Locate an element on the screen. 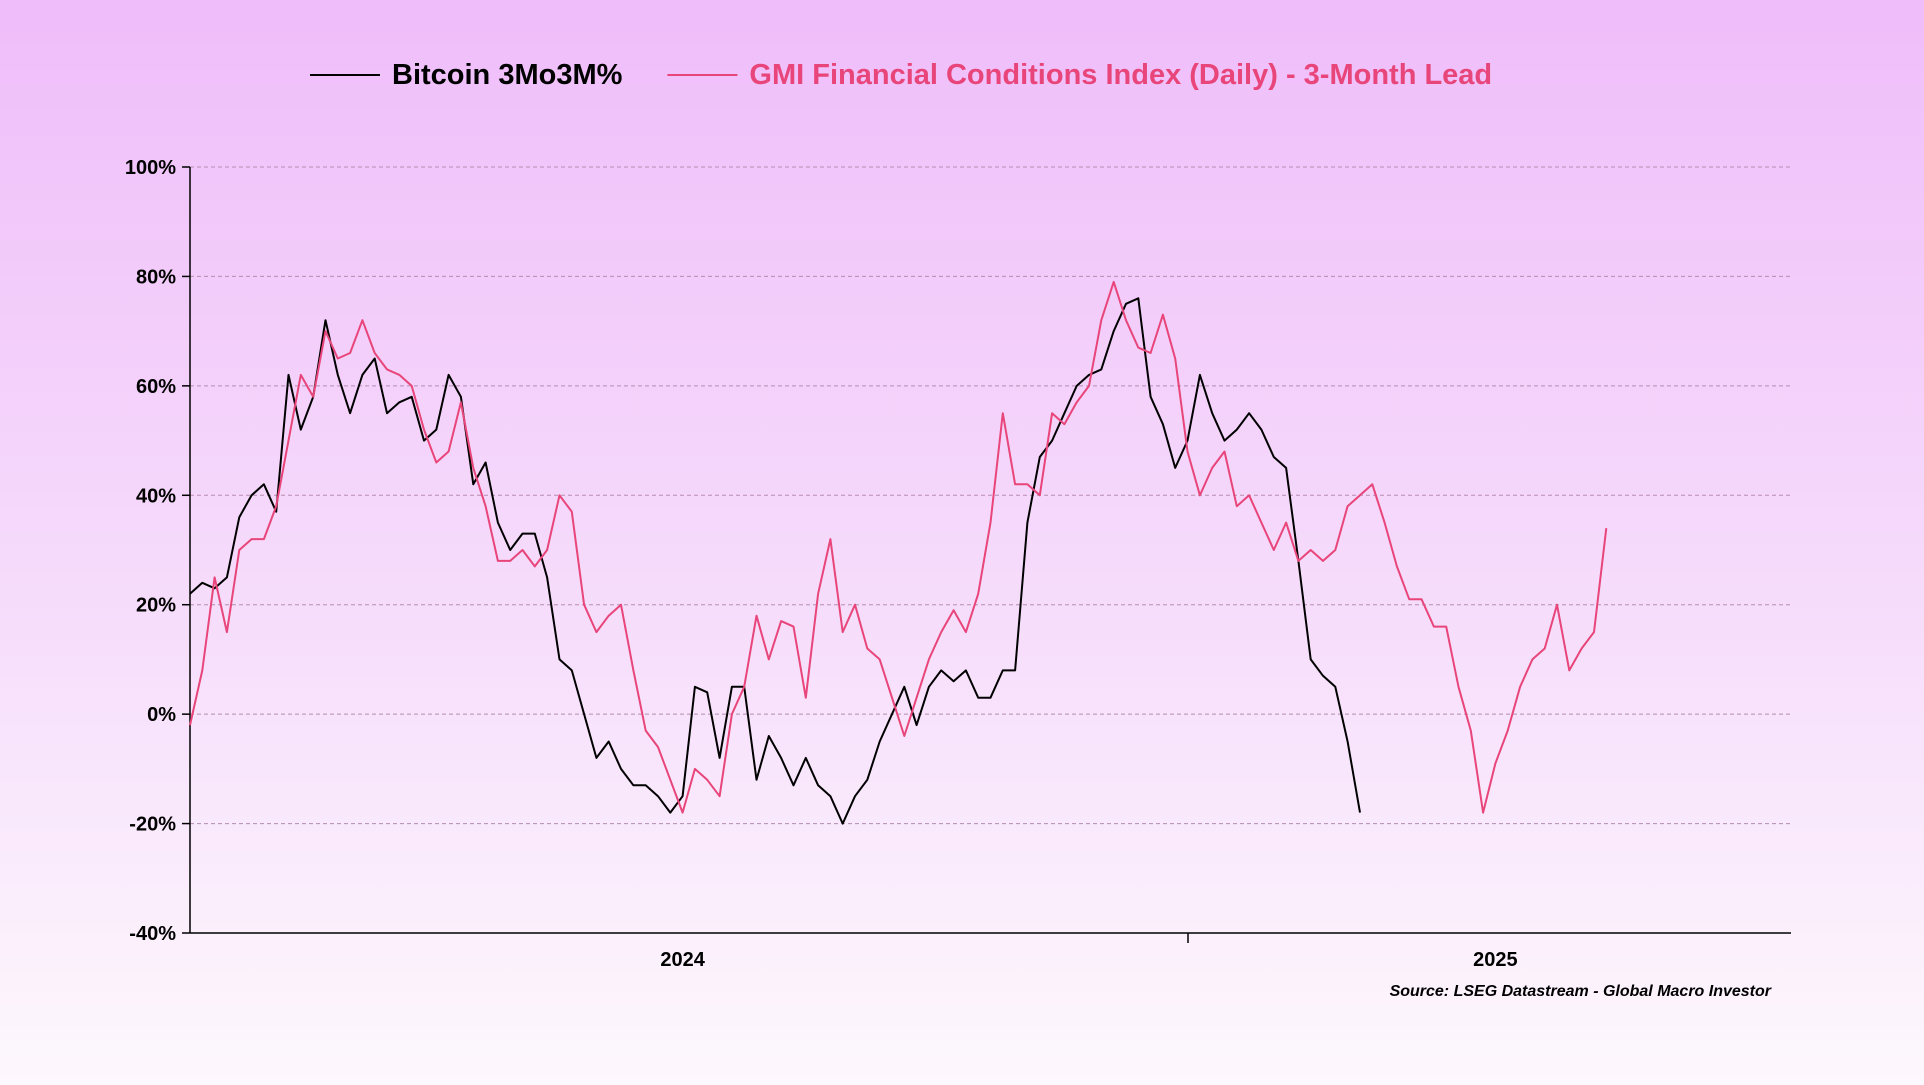  y-tick-label: 100% is located at coordinates (150, 168).